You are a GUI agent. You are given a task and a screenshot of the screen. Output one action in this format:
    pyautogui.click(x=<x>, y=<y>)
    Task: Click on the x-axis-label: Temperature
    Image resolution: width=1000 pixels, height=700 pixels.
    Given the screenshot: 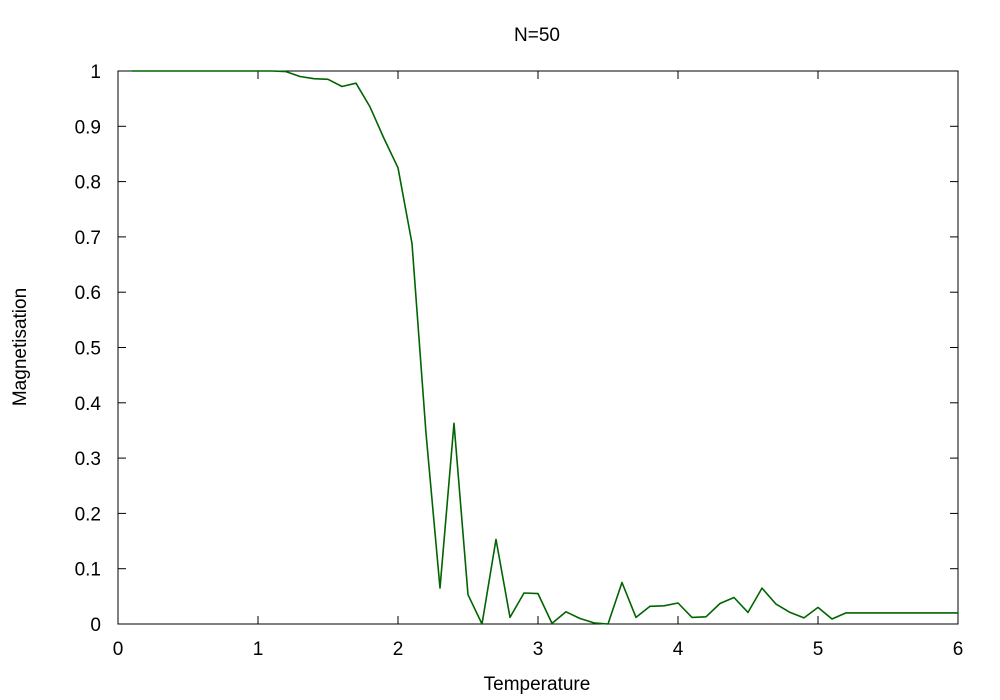 What is the action you would take?
    pyautogui.click(x=537, y=684)
    